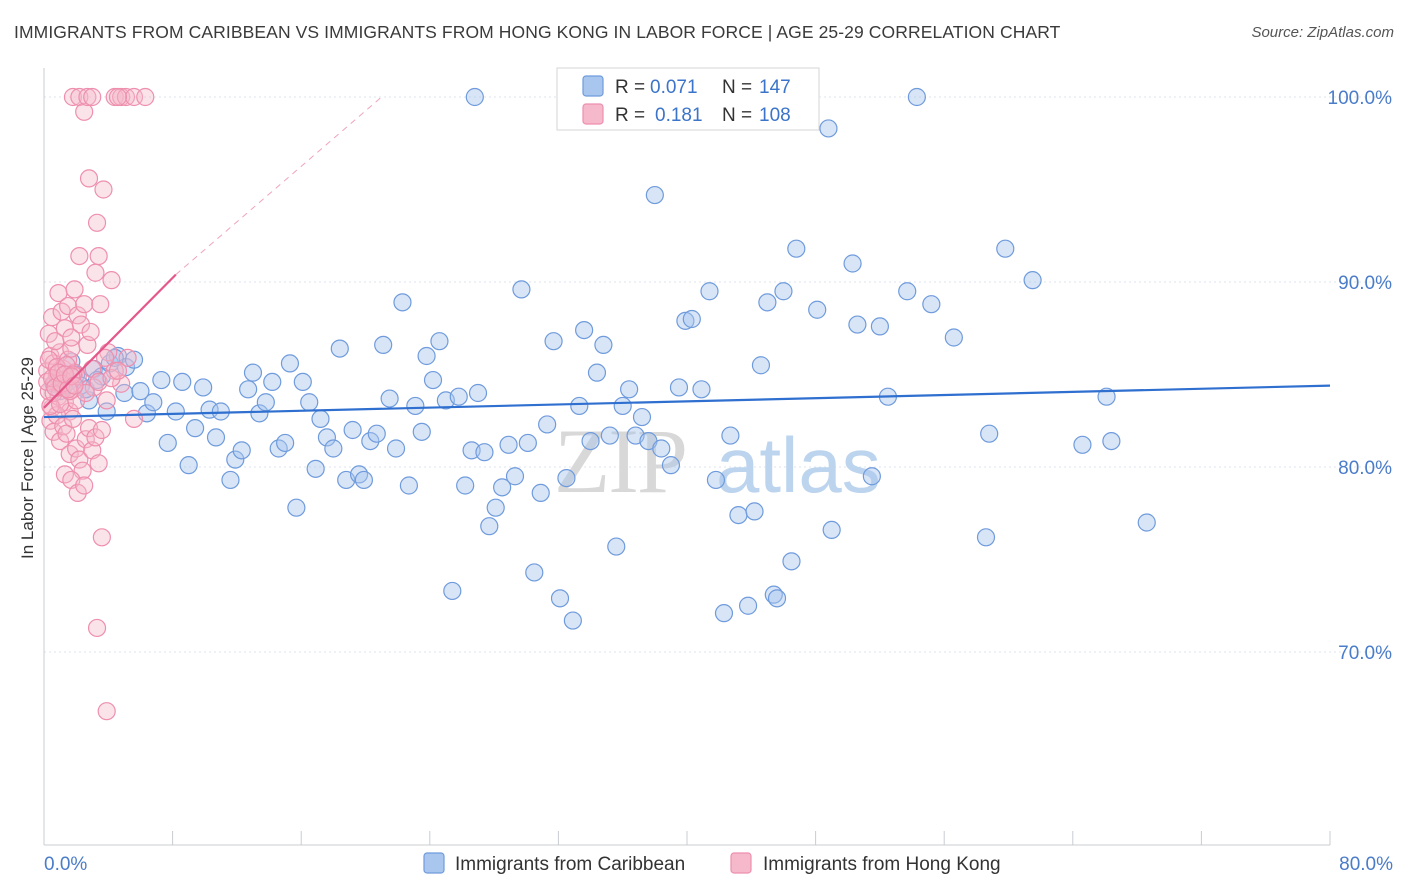  Describe the element at coordinates (798, 465) in the screenshot. I see `watermark-atlas: atlas` at that location.